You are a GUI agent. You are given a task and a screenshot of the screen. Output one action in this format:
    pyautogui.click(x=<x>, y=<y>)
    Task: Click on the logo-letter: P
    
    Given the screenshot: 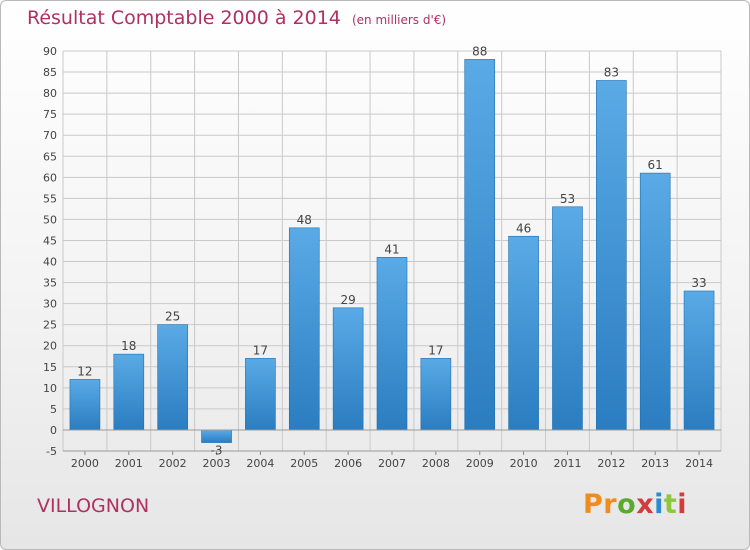 What is the action you would take?
    pyautogui.click(x=593, y=504)
    